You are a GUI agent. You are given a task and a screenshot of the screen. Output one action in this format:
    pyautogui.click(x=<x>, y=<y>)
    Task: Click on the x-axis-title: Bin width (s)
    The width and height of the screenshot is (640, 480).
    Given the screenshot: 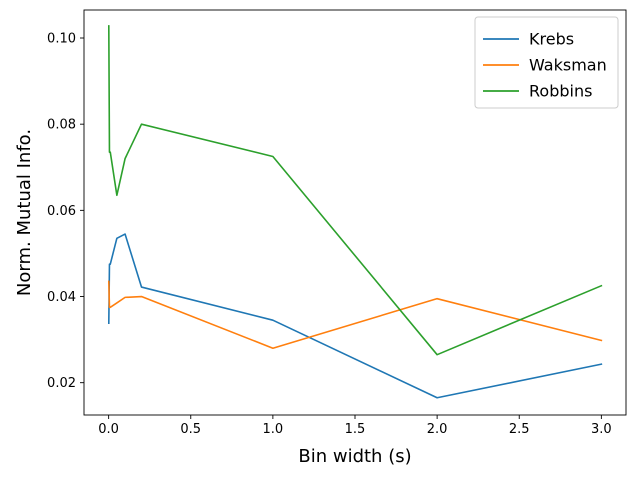 What is the action you would take?
    pyautogui.click(x=354, y=456)
    